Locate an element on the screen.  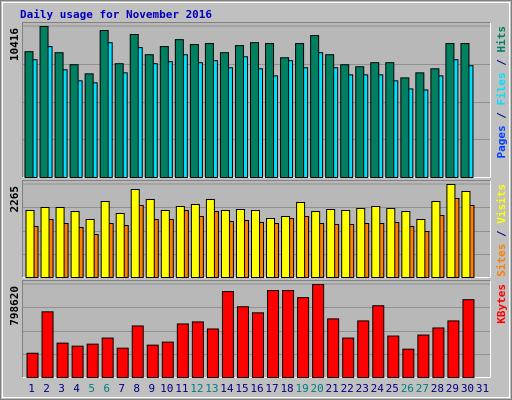
x-tick-label: 22 is located at coordinates (347, 388).